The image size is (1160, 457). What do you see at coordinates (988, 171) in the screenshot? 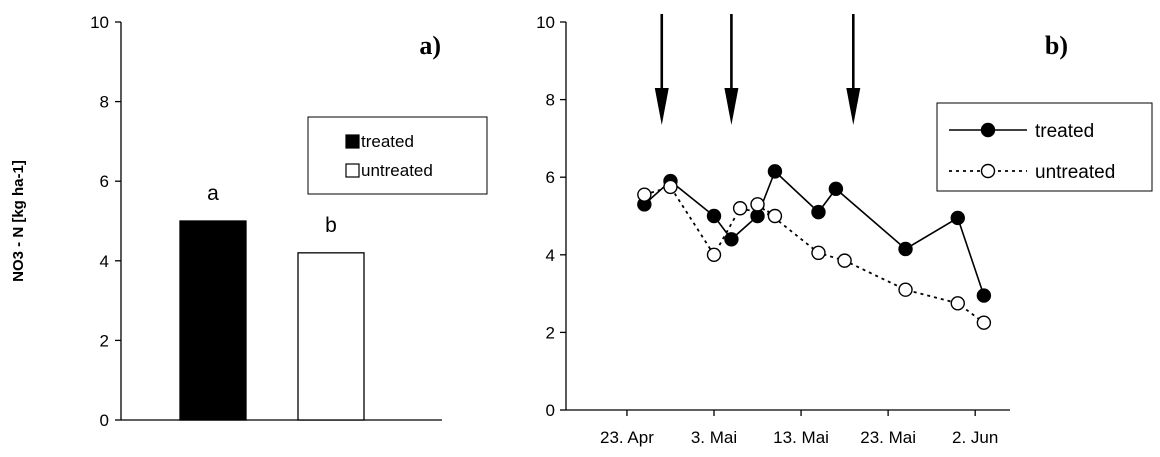
I see `legend-marker-untreated` at bounding box center [988, 171].